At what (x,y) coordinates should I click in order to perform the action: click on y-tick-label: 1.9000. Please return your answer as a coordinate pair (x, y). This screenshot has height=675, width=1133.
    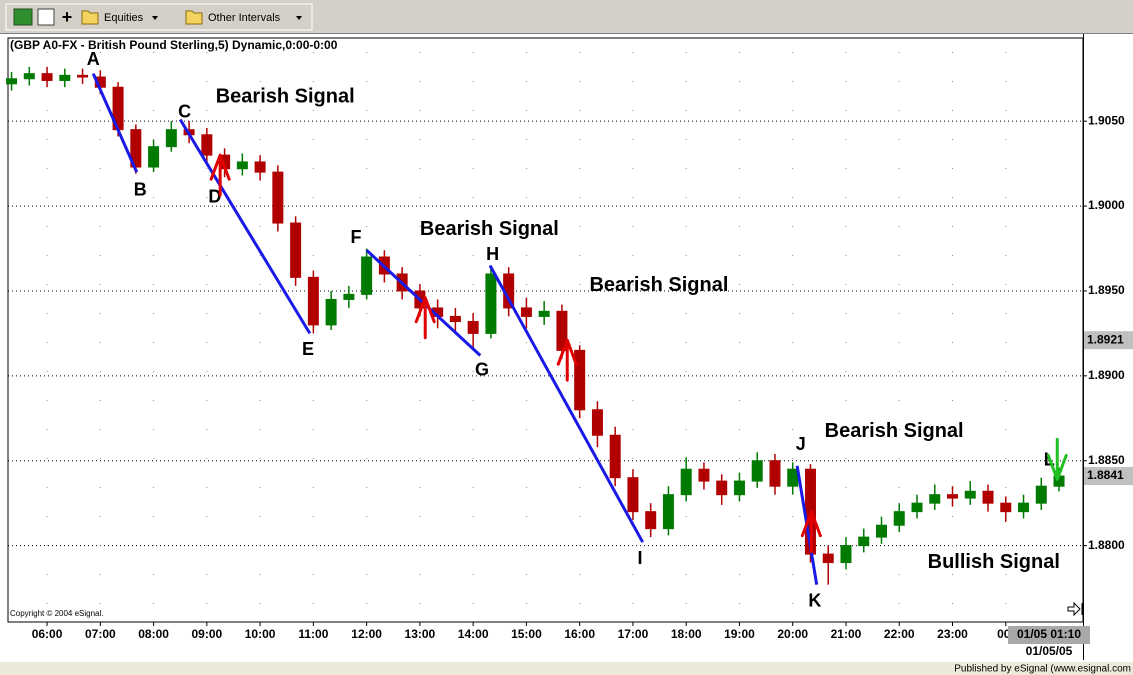
    Looking at the image, I should click on (1106, 205).